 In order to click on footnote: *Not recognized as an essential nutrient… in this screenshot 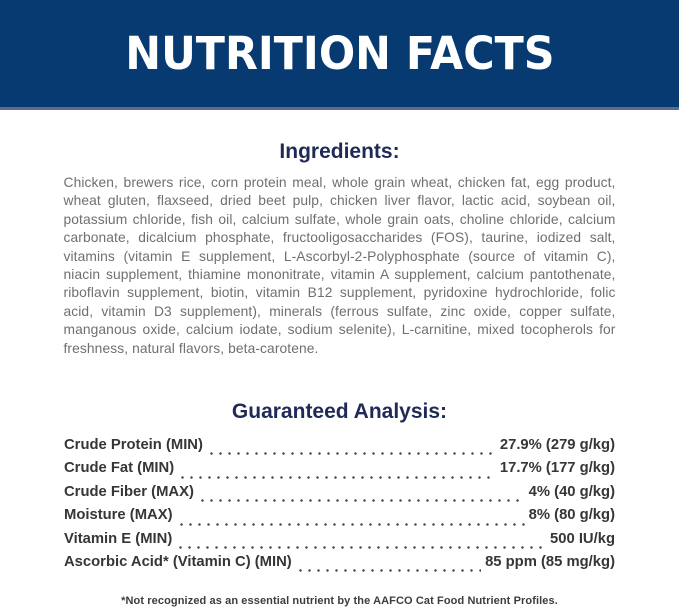, I will do `click(339, 601)`.